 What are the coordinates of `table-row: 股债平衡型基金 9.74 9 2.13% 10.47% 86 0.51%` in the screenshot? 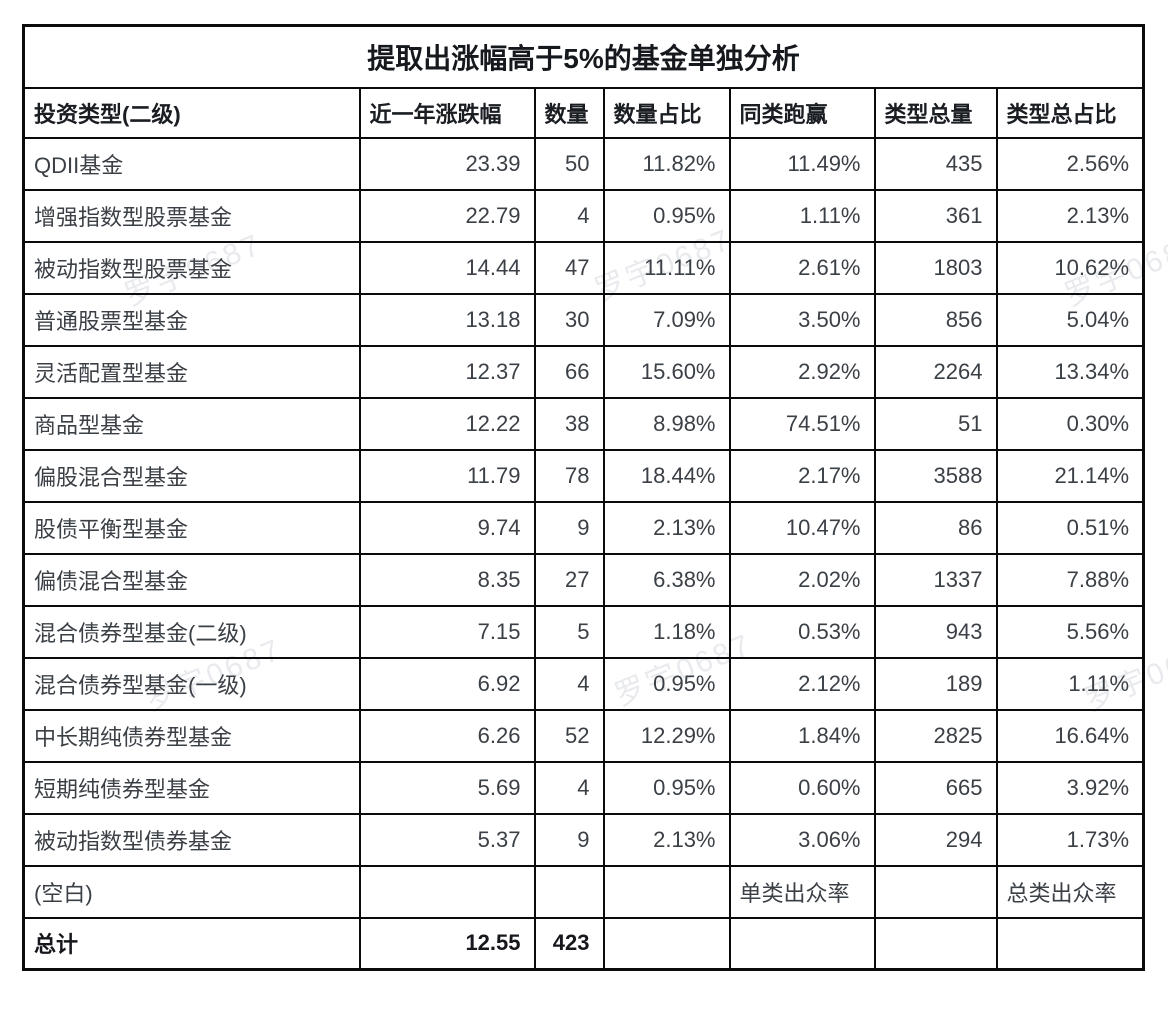 It's located at (583, 527).